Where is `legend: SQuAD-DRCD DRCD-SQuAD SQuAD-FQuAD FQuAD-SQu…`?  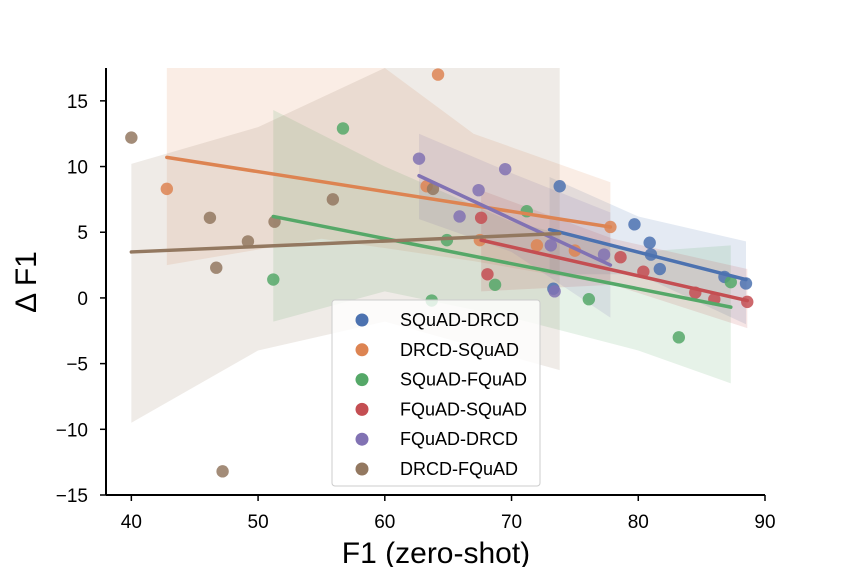
legend: SQuAD-DRCD DRCD-SQuAD SQuAD-FQuAD FQuAD-SQu… is located at coordinates (436, 393).